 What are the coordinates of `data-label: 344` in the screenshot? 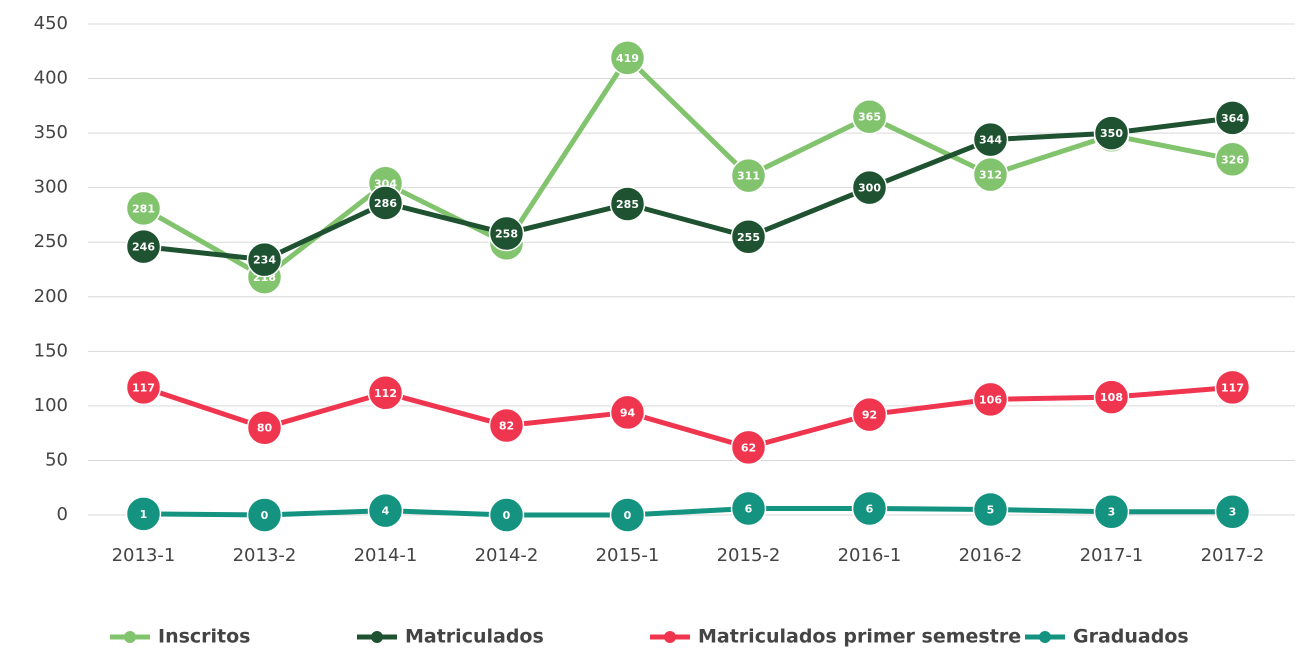 It's located at (990, 140).